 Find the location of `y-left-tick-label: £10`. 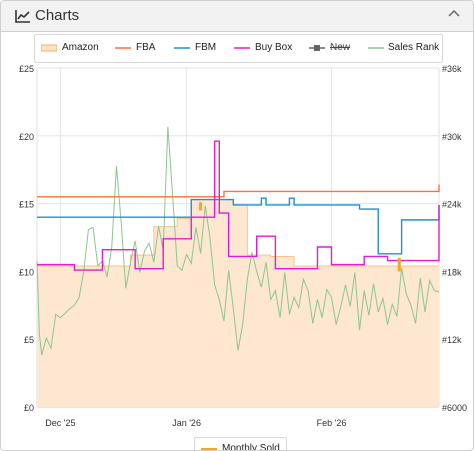

y-left-tick-label: £10 is located at coordinates (26, 272).